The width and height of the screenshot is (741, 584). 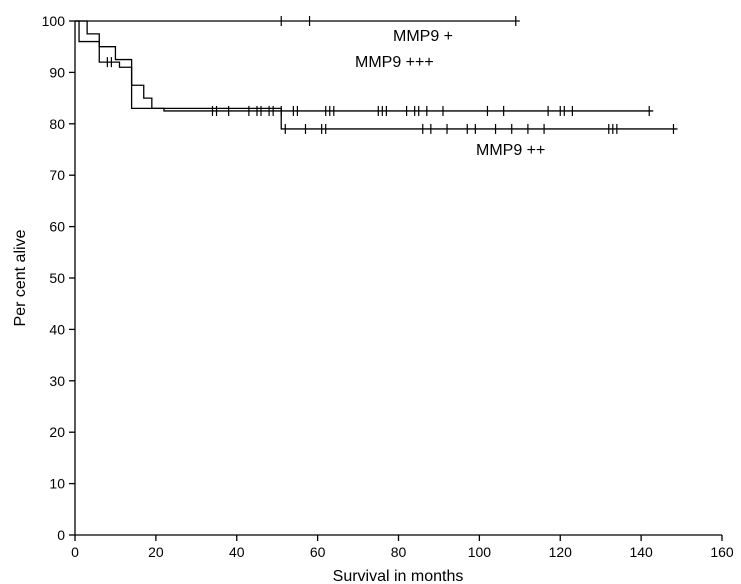 What do you see at coordinates (57, 175) in the screenshot?
I see `y-tick-label: 70` at bounding box center [57, 175].